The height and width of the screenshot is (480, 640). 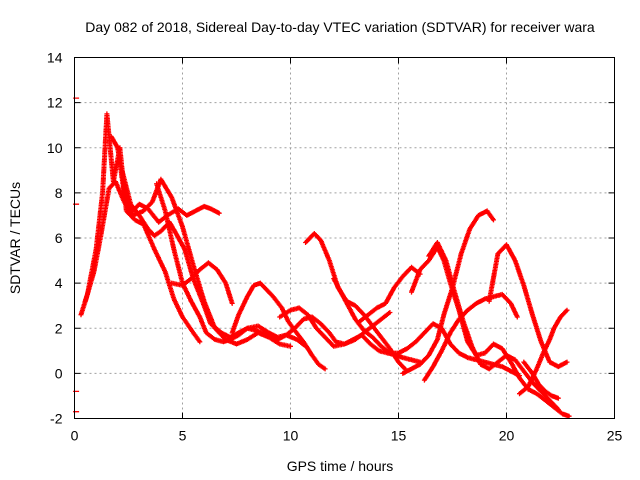 What do you see at coordinates (59, 328) in the screenshot?
I see `y-tick-label: 2` at bounding box center [59, 328].